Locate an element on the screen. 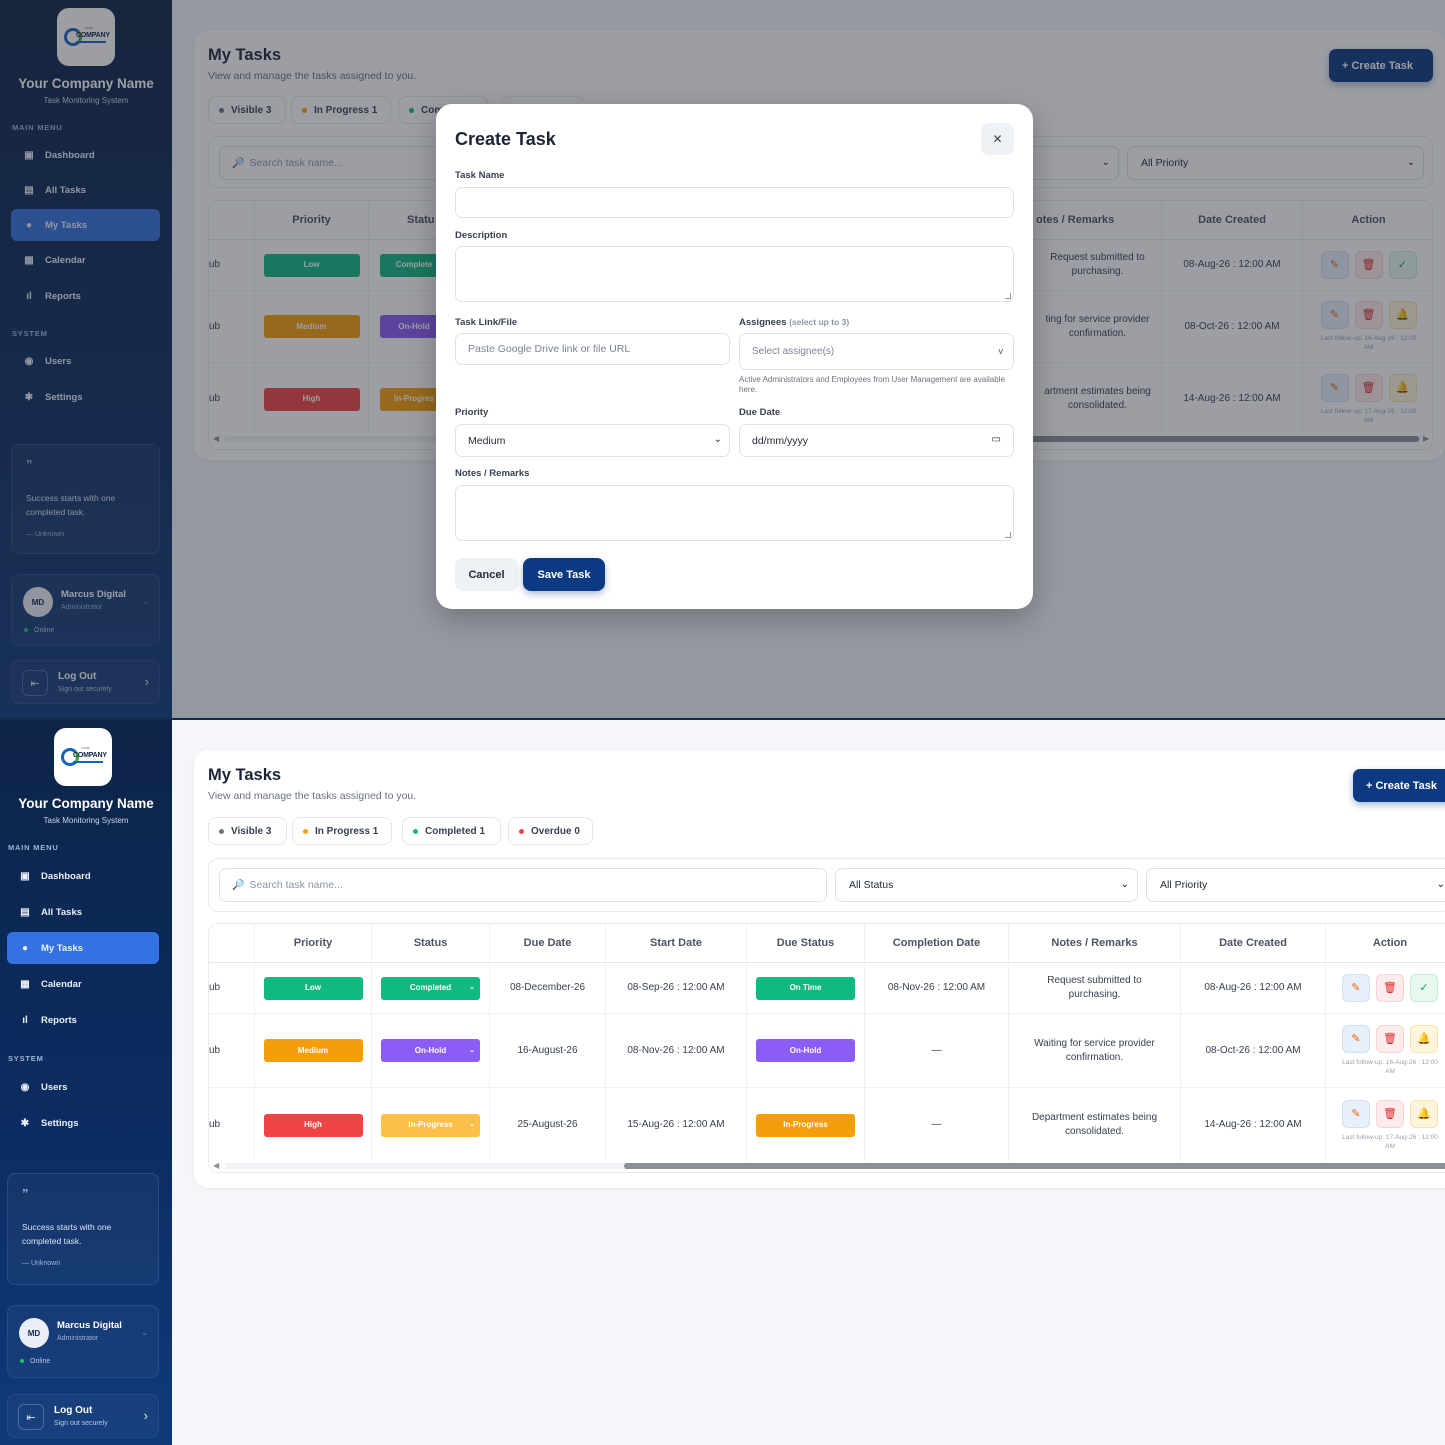 The image size is (1445, 1445). notes-label: Notes / Remarks is located at coordinates (492, 473).